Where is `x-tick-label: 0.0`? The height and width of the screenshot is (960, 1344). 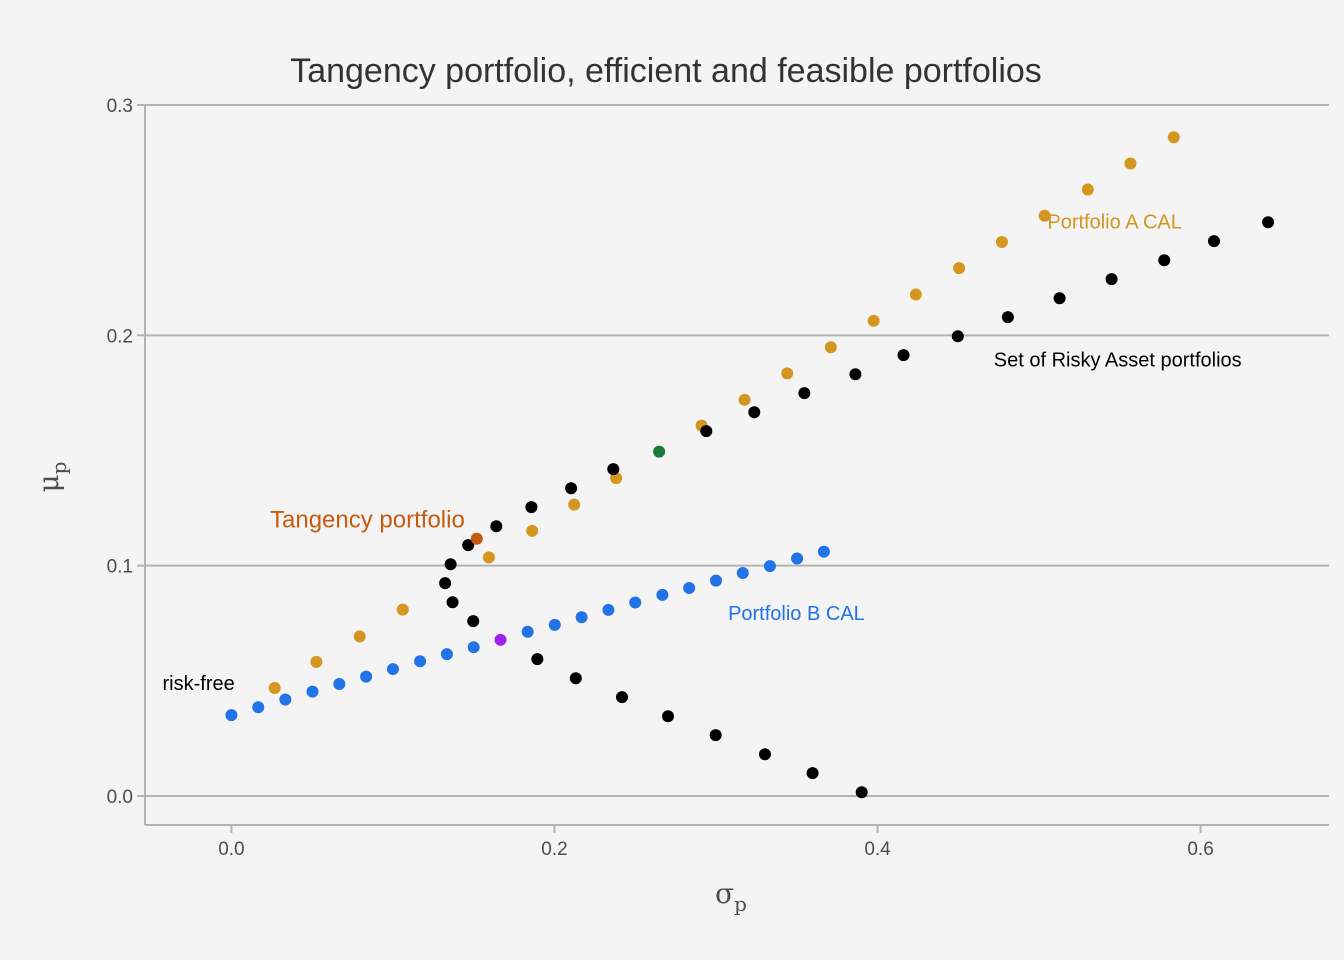 x-tick-label: 0.0 is located at coordinates (231, 849).